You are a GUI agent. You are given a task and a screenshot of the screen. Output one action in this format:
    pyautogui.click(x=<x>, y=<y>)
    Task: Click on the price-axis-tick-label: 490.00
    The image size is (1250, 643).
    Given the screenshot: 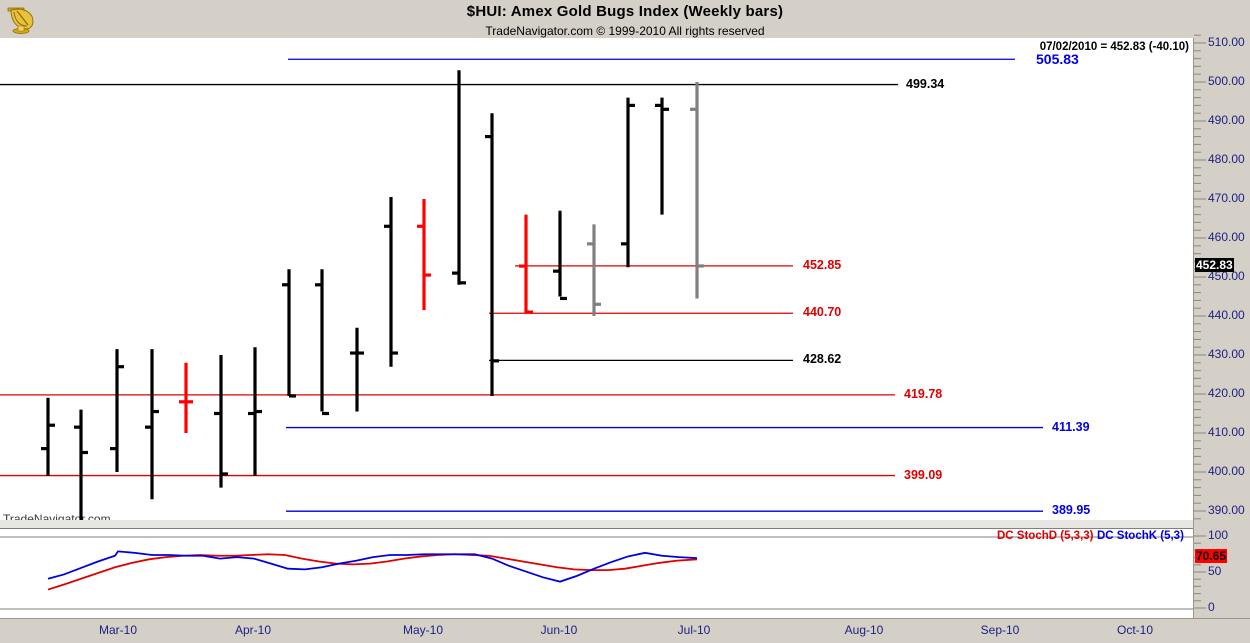 What is the action you would take?
    pyautogui.click(x=1226, y=120)
    